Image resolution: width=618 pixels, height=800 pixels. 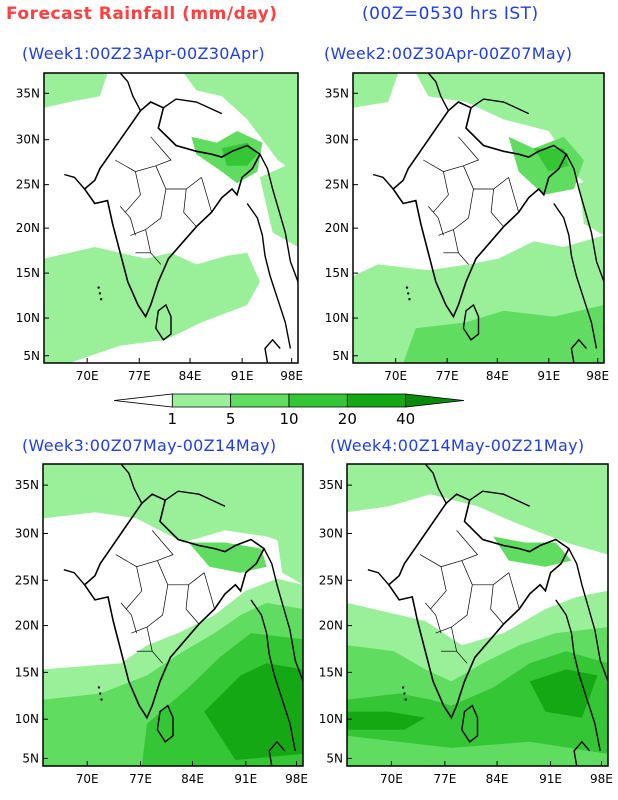 I want to click on map-frame, so click(x=478, y=218).